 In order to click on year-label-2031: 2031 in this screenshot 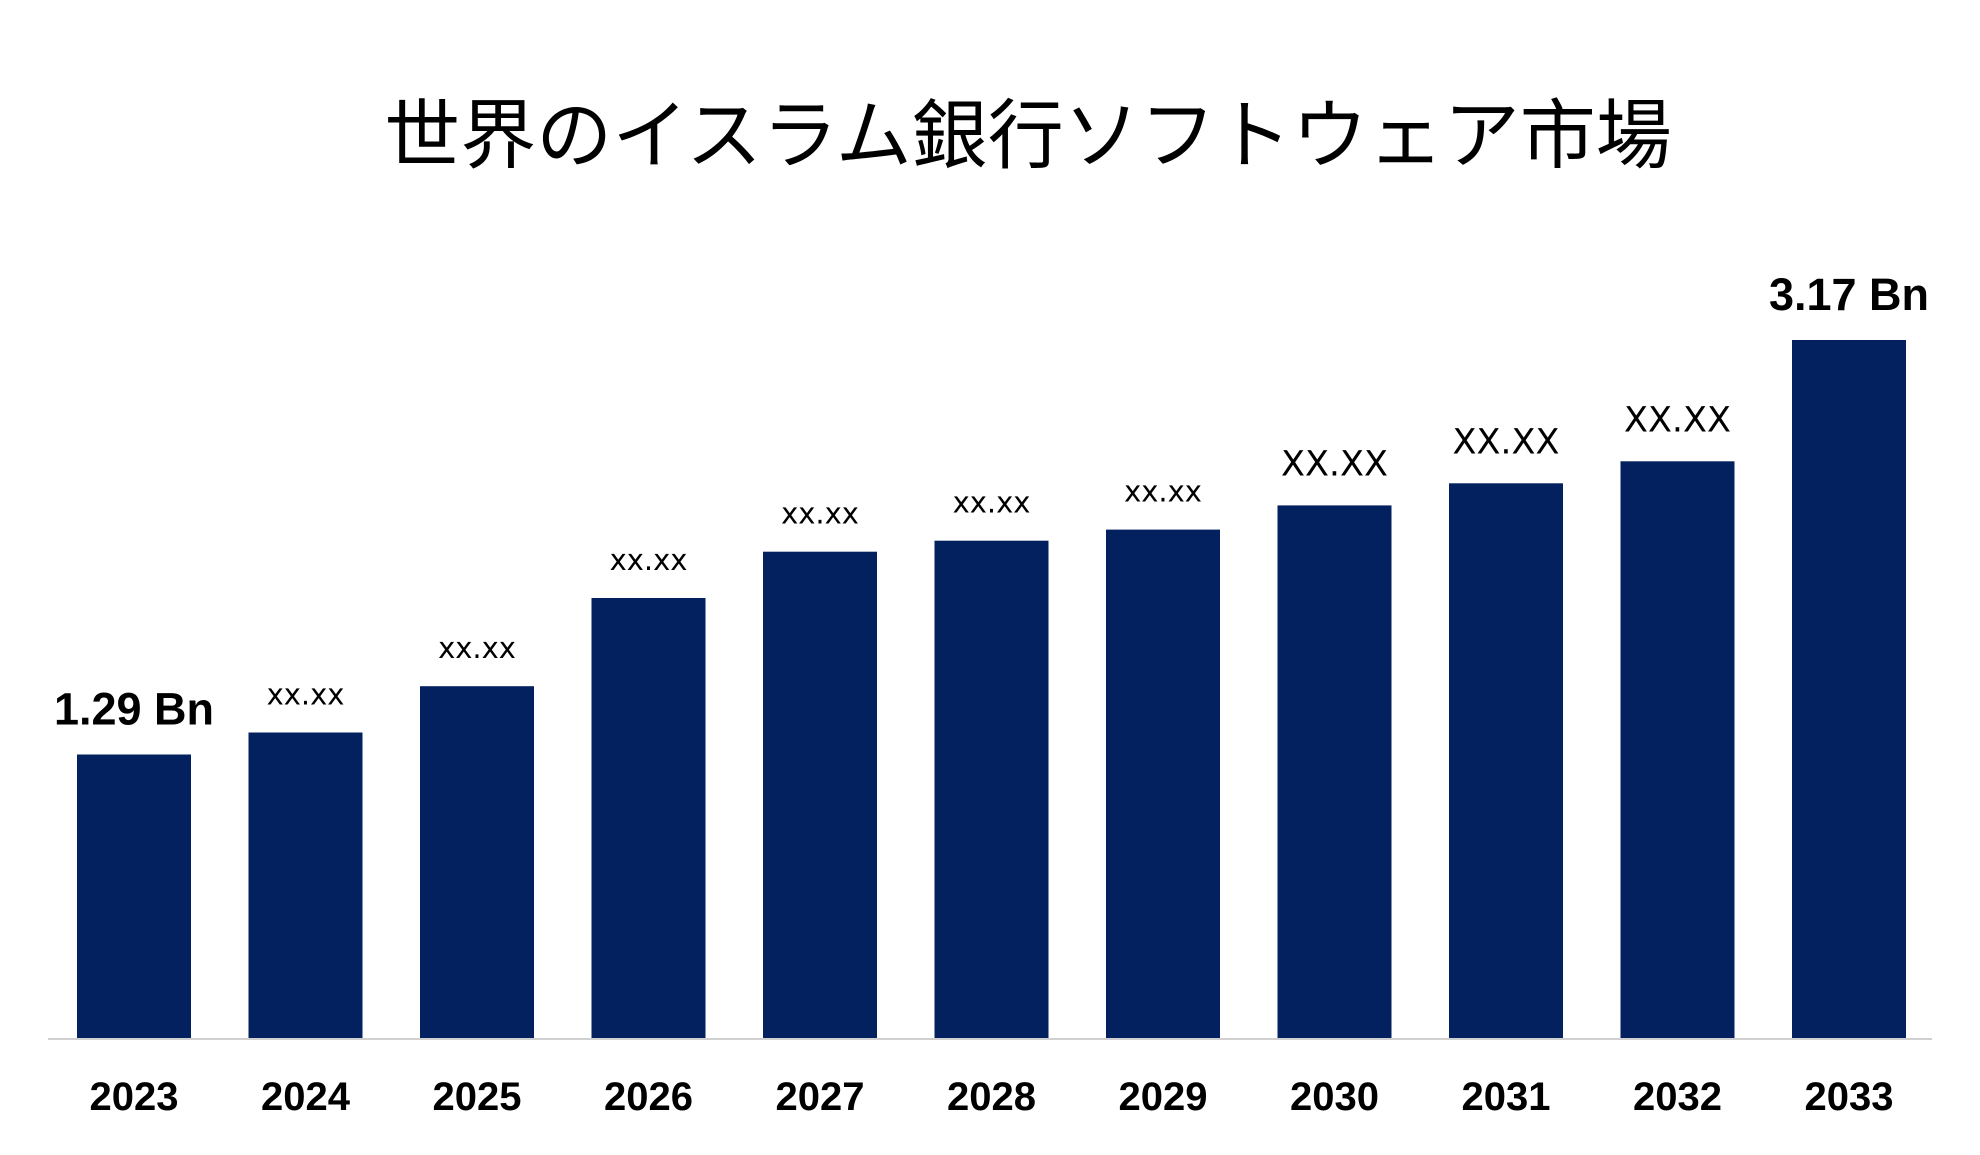, I will do `click(1506, 1097)`.